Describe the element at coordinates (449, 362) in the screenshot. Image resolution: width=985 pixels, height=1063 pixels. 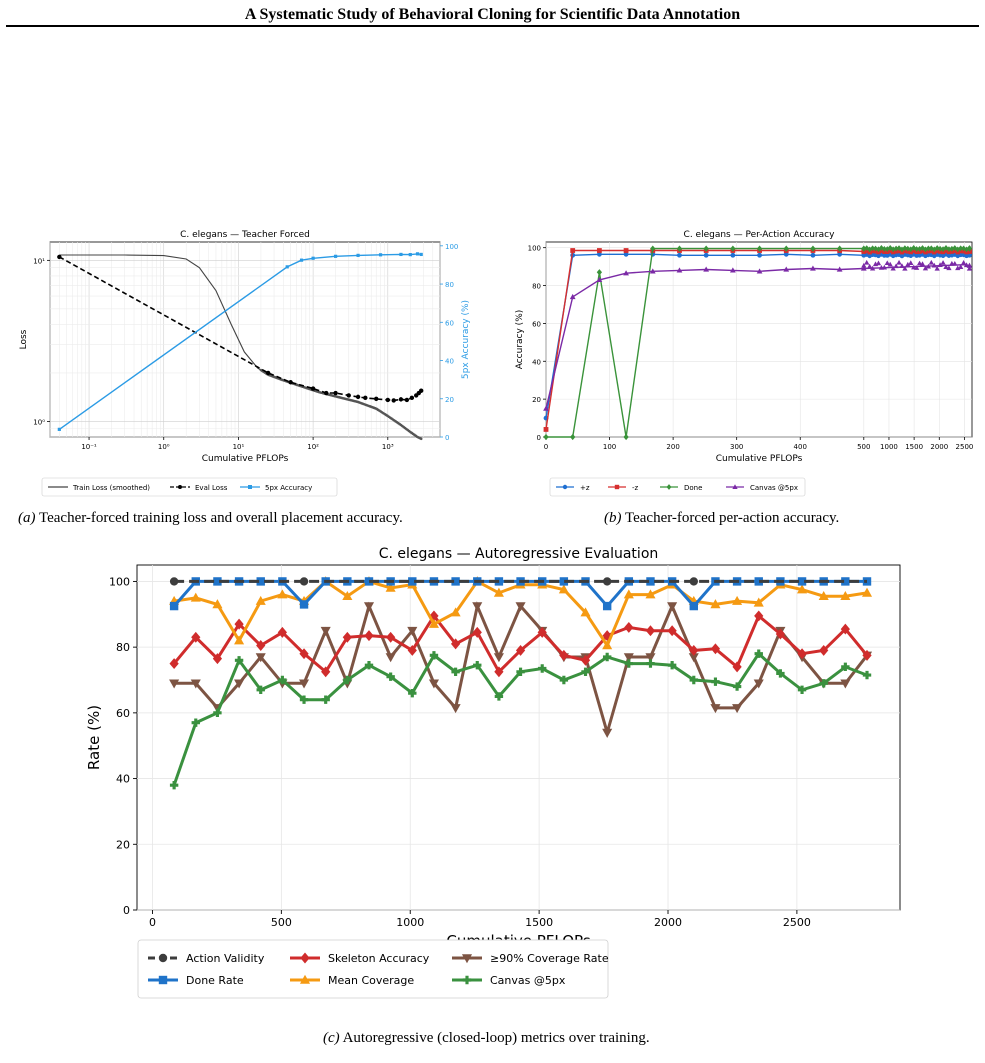
I see `y-right-tick-label: 40` at that location.